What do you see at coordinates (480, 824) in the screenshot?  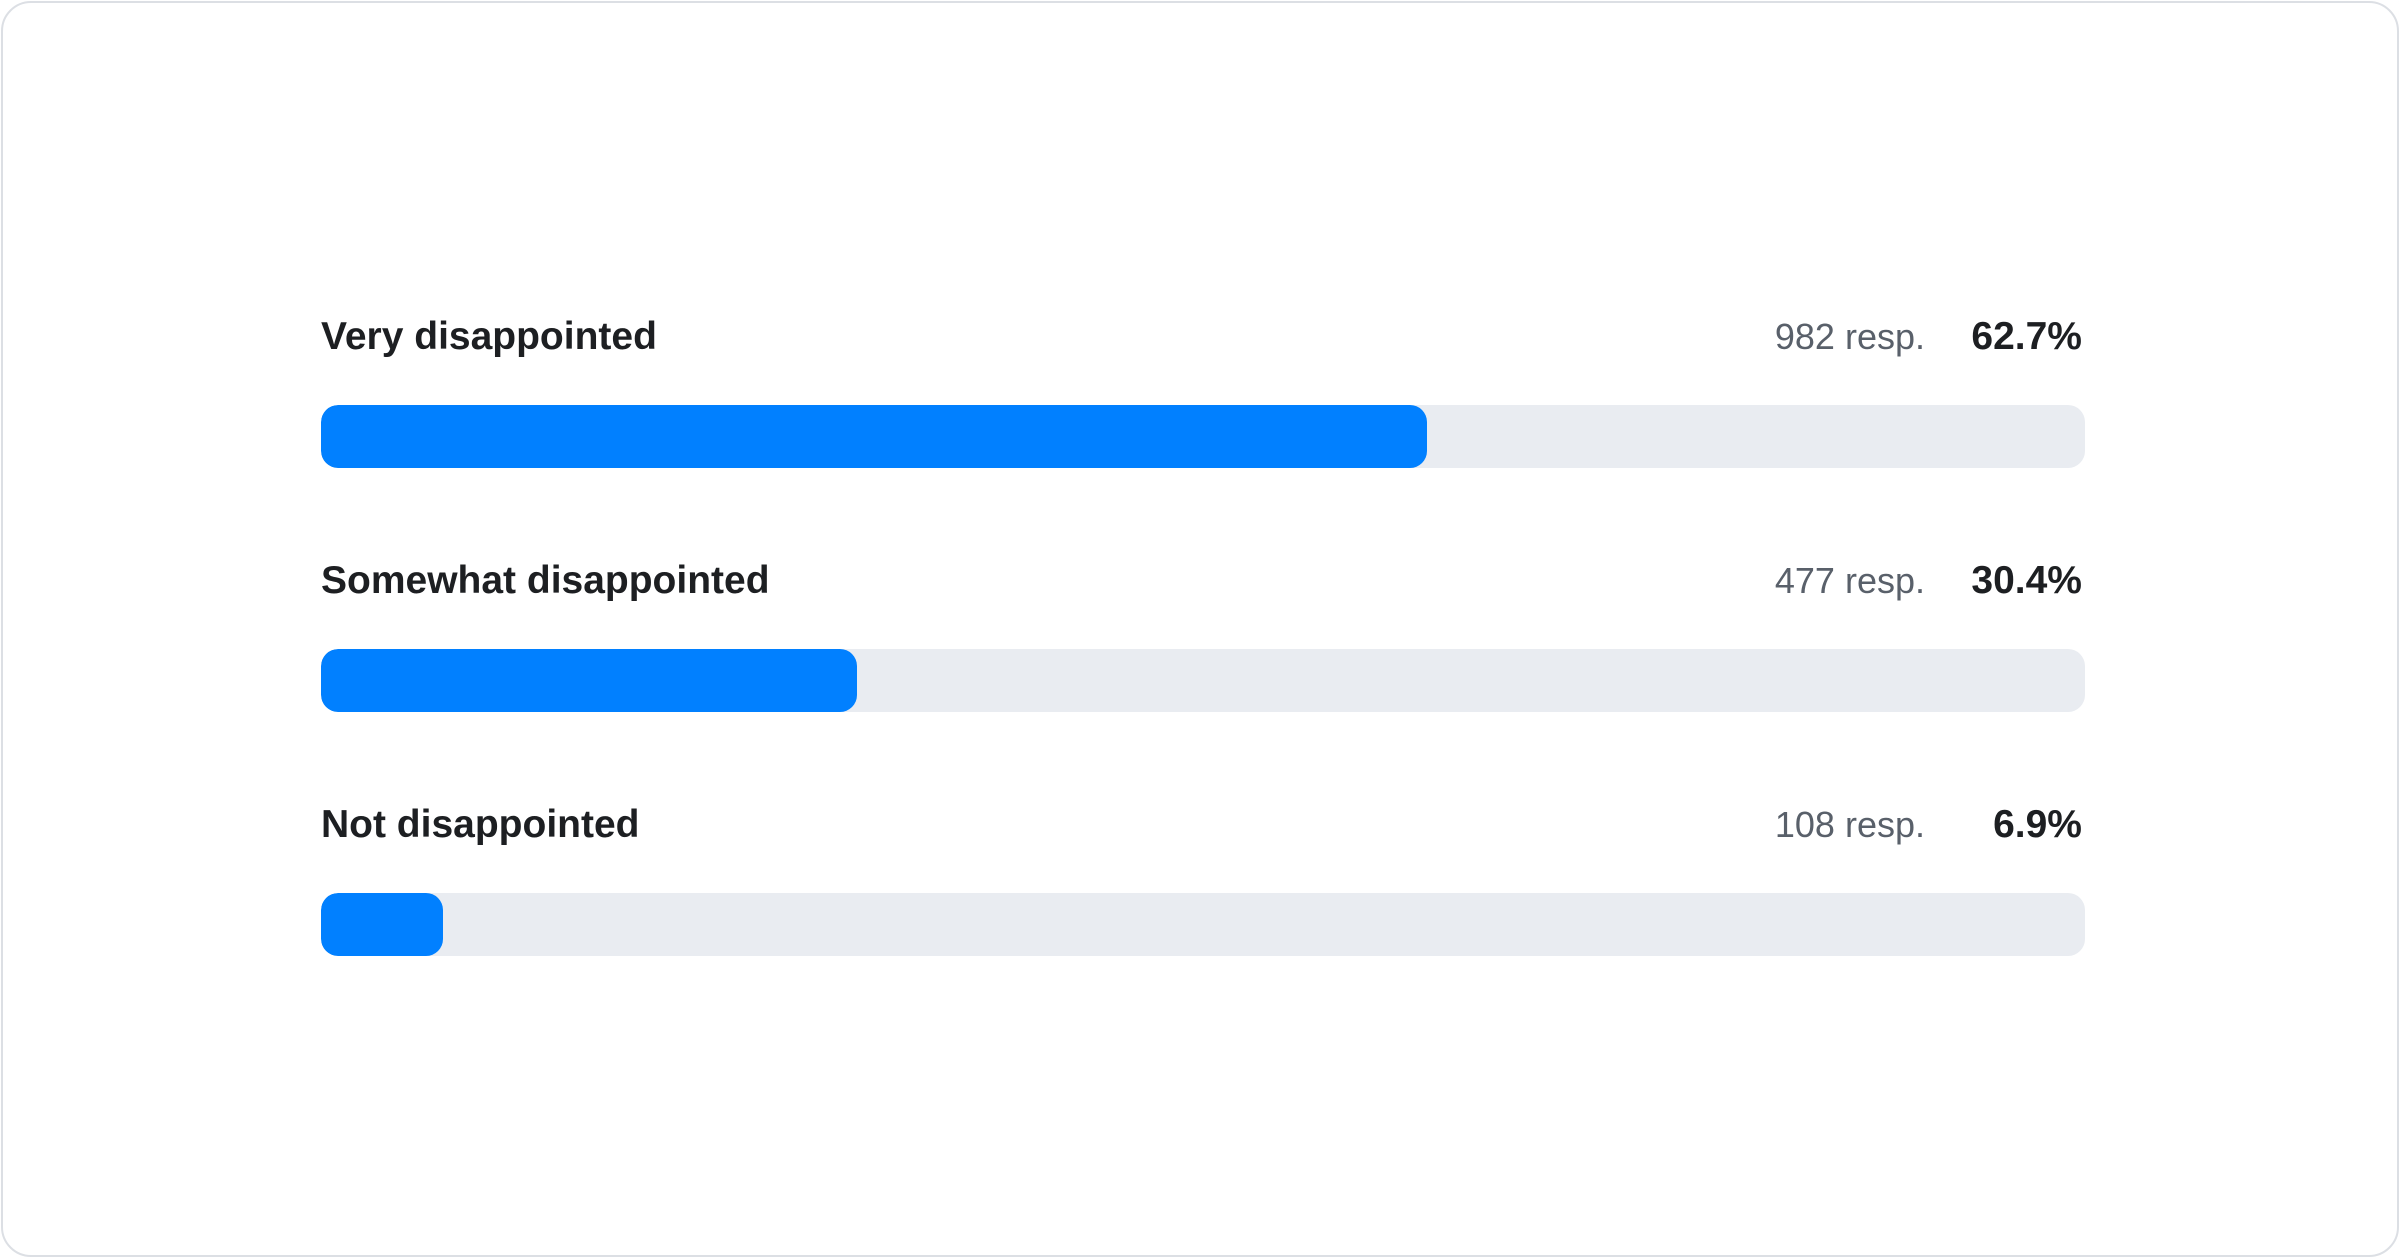 I see `category-label: Not disappointed` at bounding box center [480, 824].